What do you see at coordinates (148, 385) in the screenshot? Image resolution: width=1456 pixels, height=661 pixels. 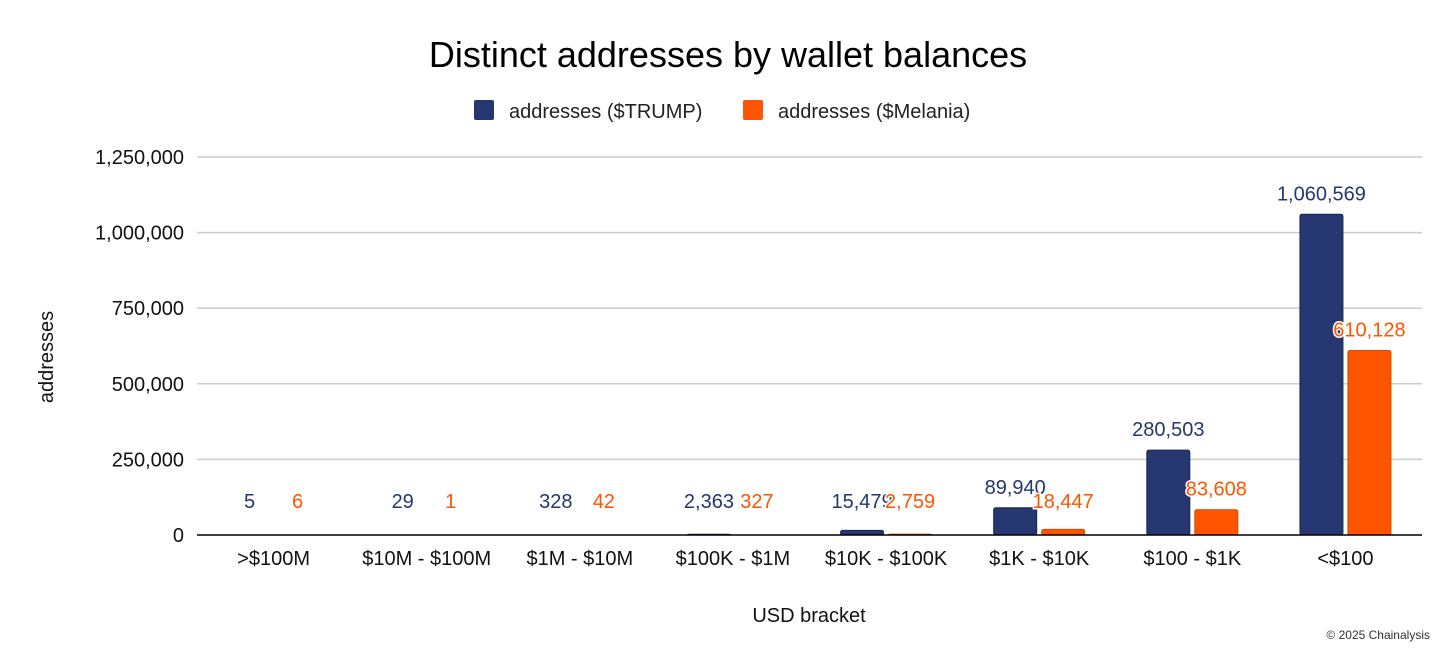 I see `y-tick-label: 500,000` at bounding box center [148, 385].